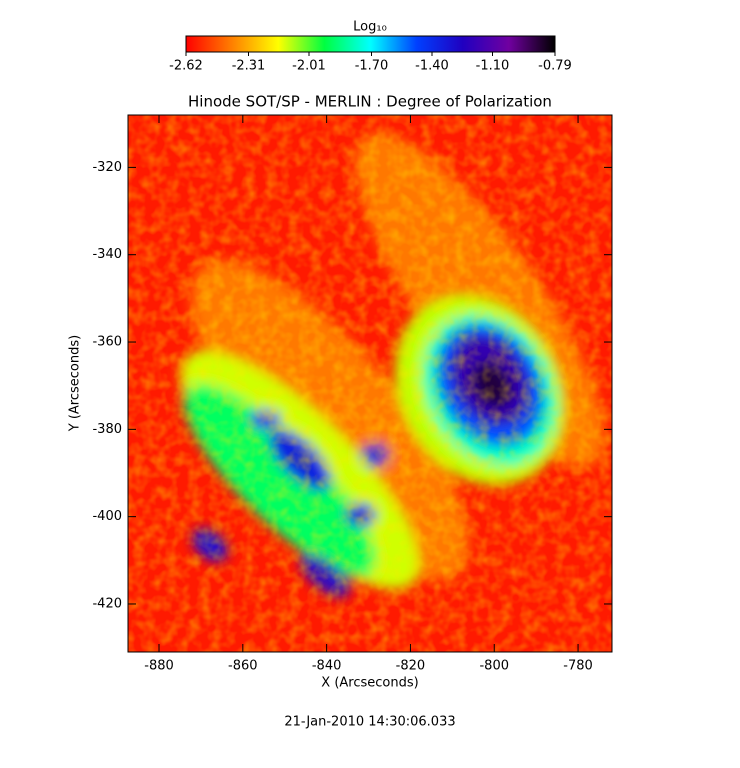 The width and height of the screenshot is (740, 768). Describe the element at coordinates (107, 167) in the screenshot. I see `y-tick-label: -320` at that location.